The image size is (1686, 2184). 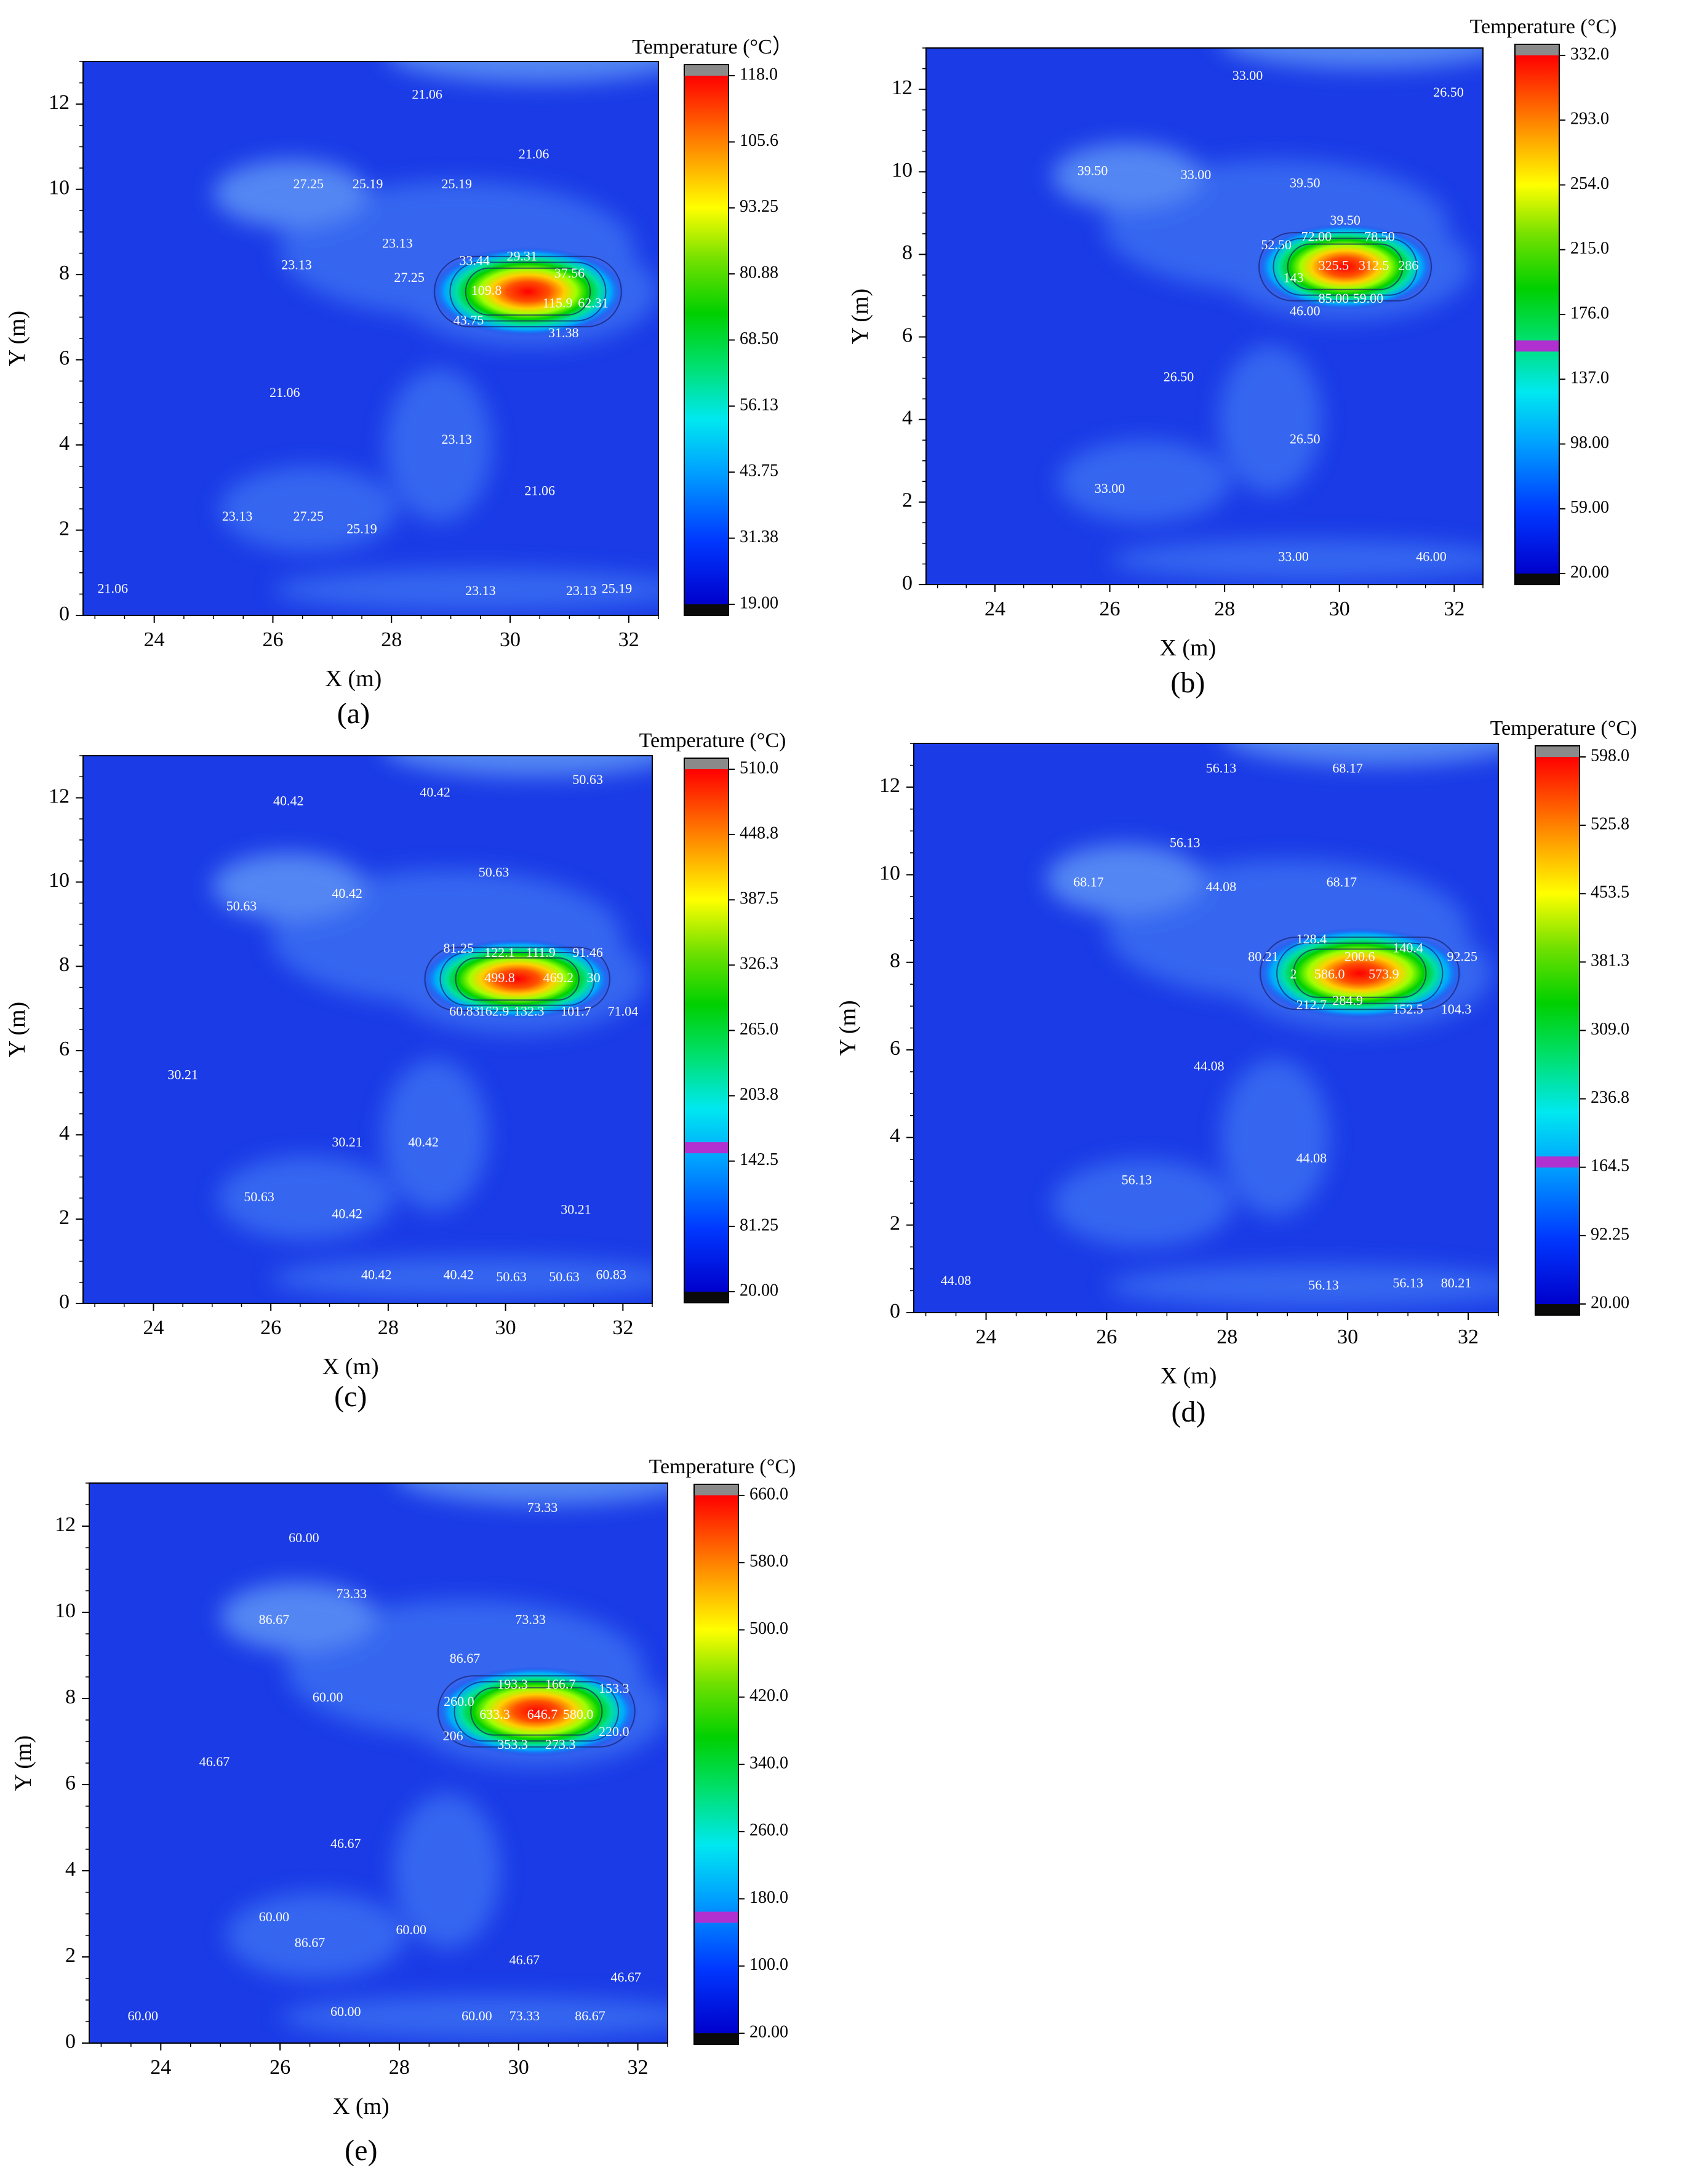 I want to click on contour-label: 71.04, so click(x=624, y=1011).